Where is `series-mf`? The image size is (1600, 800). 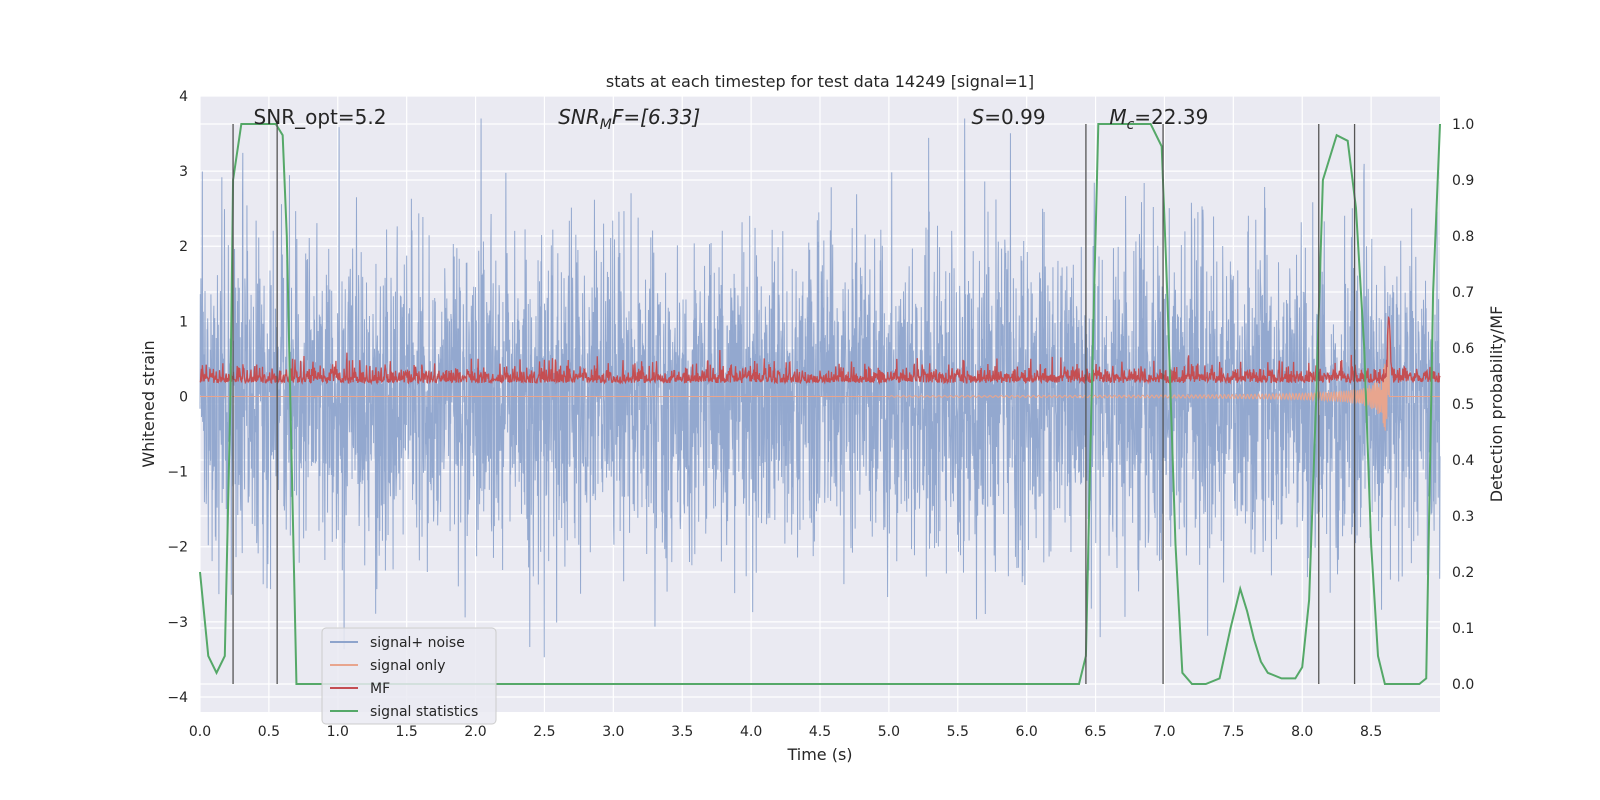 series-mf is located at coordinates (820, 350).